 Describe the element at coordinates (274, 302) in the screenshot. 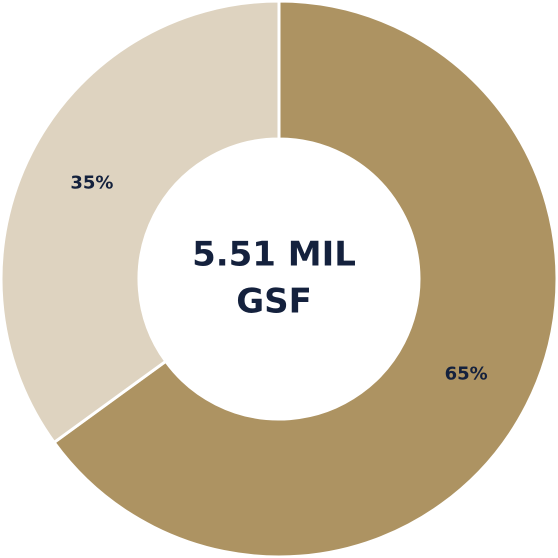

I see `center-label: GSF` at that location.